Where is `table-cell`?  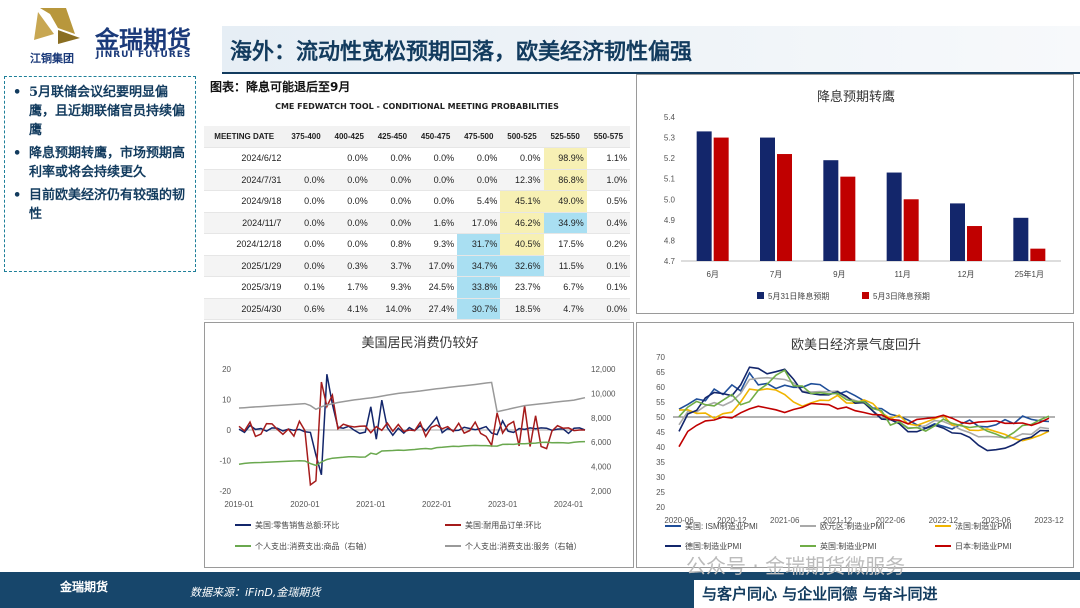
table-cell is located at coordinates (306, 158).